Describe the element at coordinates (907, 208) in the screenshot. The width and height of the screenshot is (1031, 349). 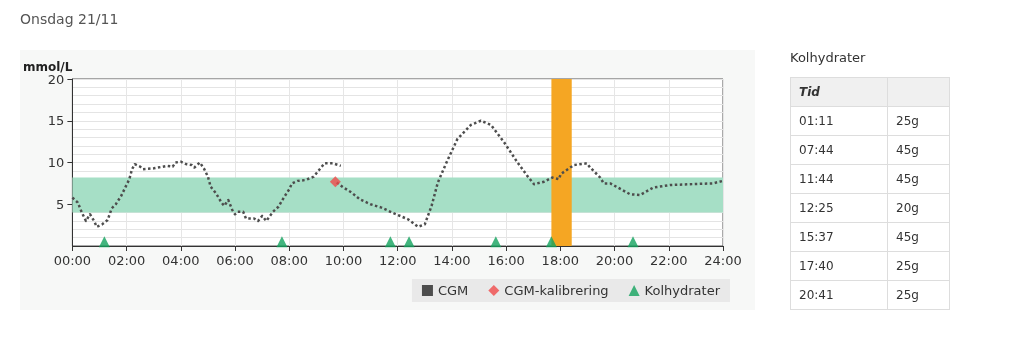
I see `text: 20g` at that location.